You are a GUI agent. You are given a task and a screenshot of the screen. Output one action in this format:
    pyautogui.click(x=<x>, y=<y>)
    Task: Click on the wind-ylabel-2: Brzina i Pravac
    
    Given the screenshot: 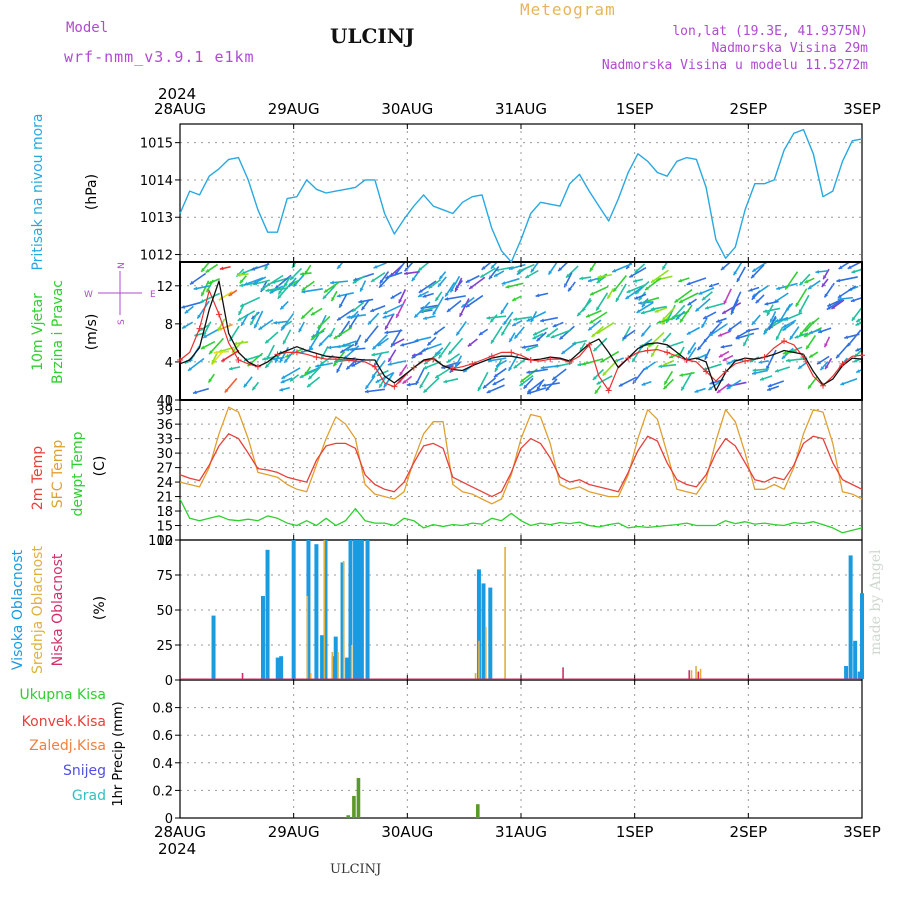 What is the action you would take?
    pyautogui.click(x=58, y=332)
    